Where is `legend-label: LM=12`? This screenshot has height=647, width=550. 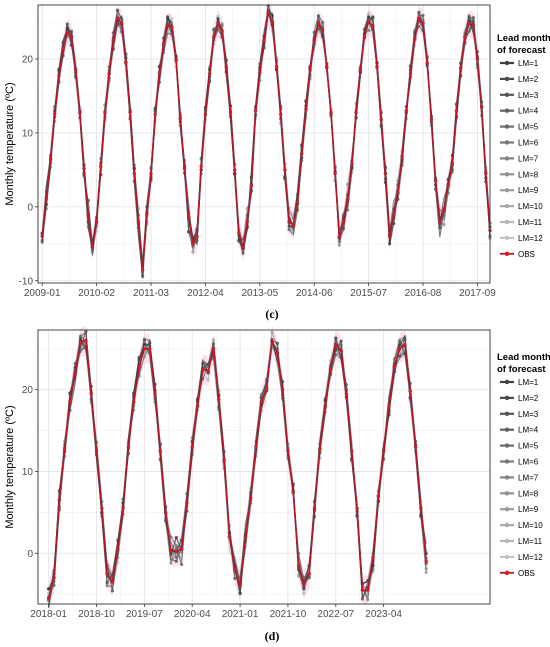
legend-label: LM=12 is located at coordinates (530, 557).